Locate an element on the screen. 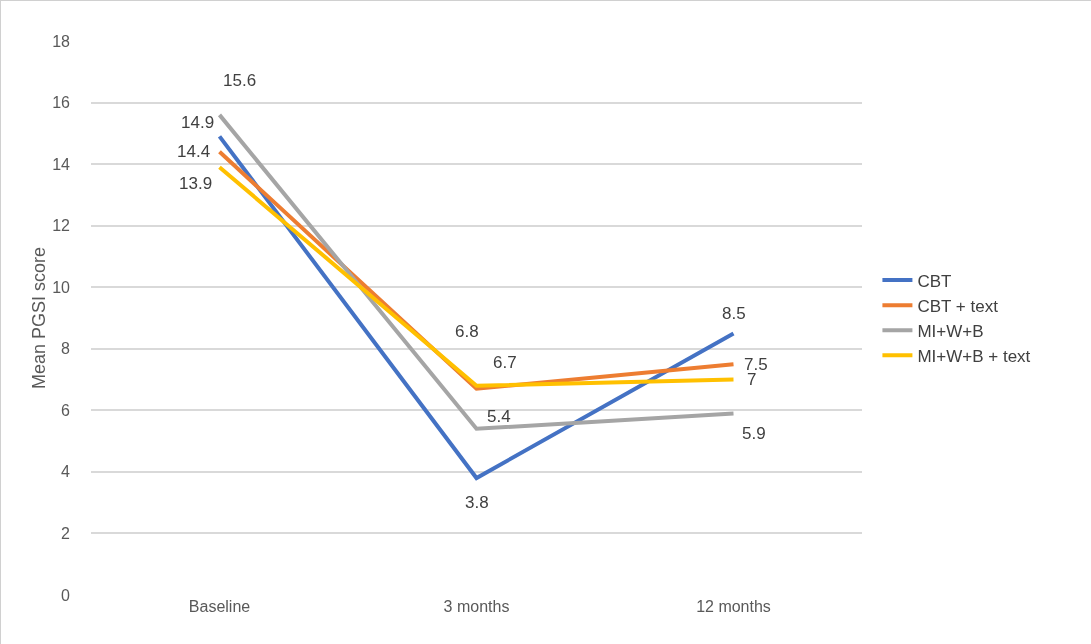 Image resolution: width=1091 pixels, height=644 pixels. y-tick-label: 6 is located at coordinates (66, 410).